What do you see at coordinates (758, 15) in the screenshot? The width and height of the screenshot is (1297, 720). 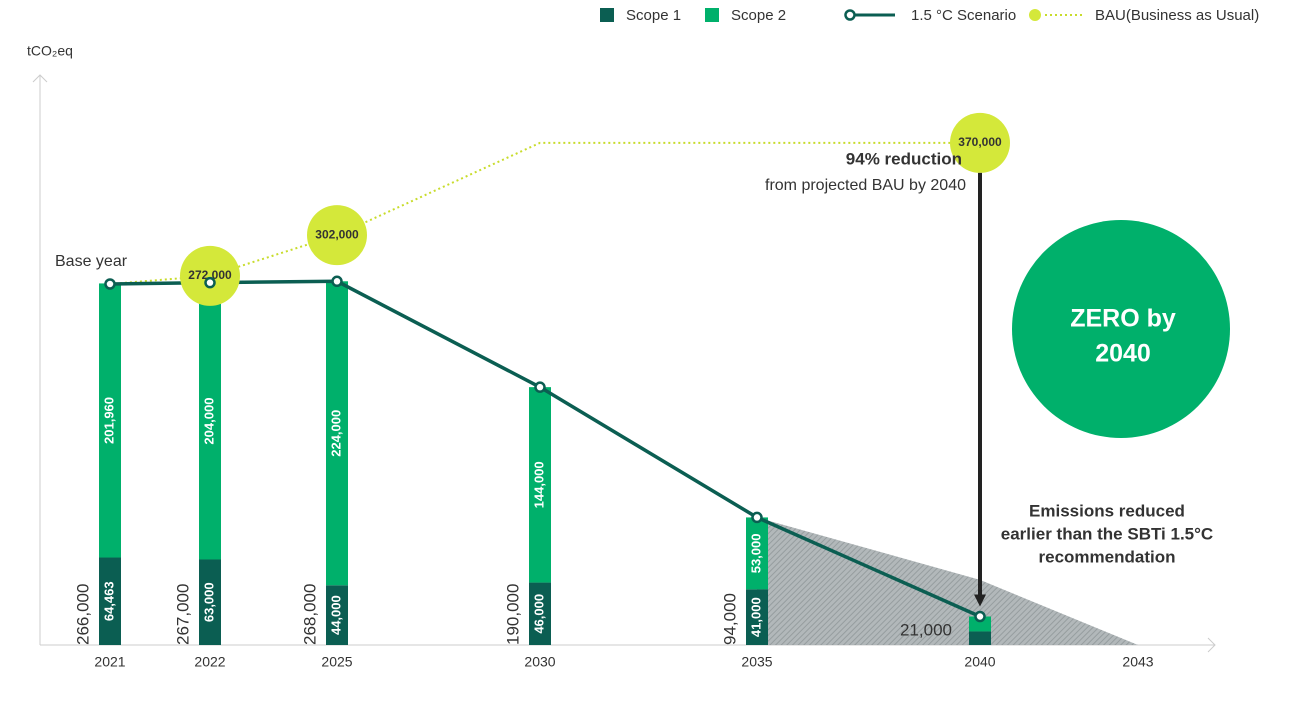 I see `legend-label: Scope 2` at bounding box center [758, 15].